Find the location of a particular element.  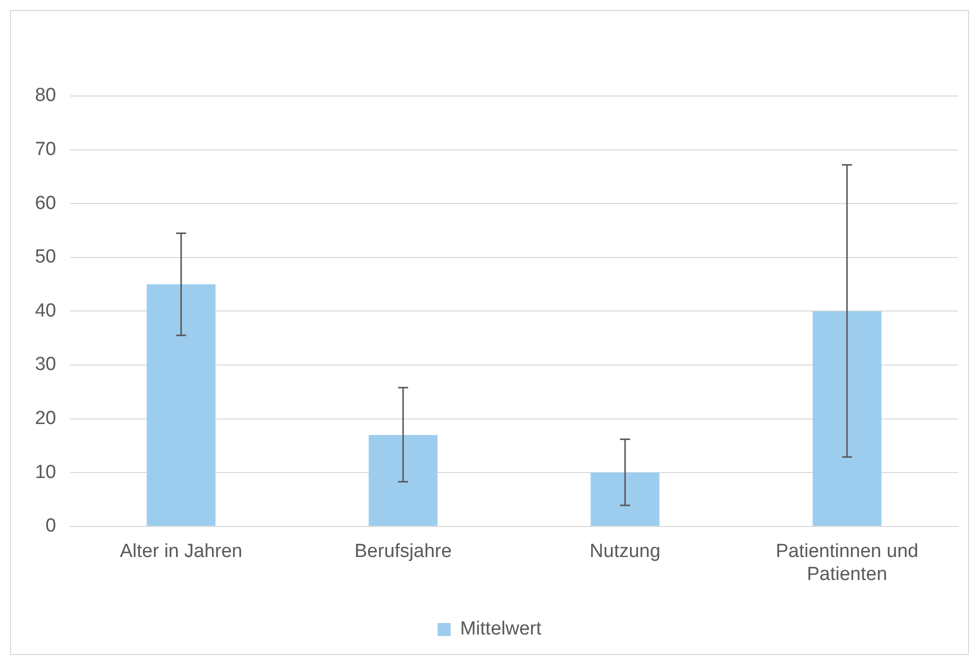

y-tick-label: 20 is located at coordinates (45, 419).